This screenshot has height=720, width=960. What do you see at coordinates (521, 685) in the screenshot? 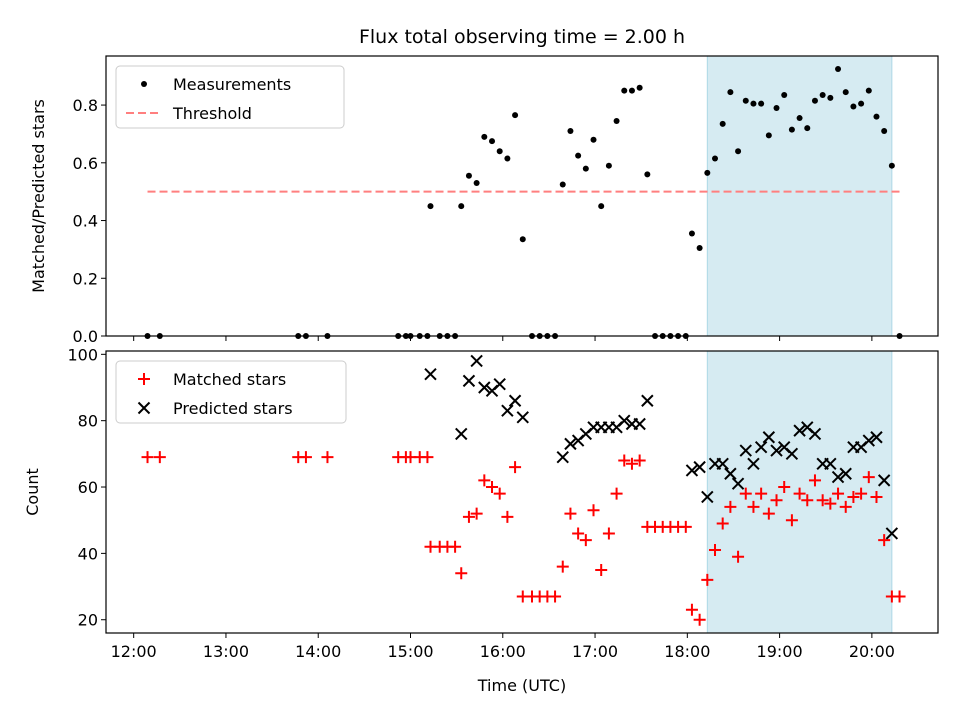
I see `x-axis-label: Time (UTC)` at bounding box center [521, 685].